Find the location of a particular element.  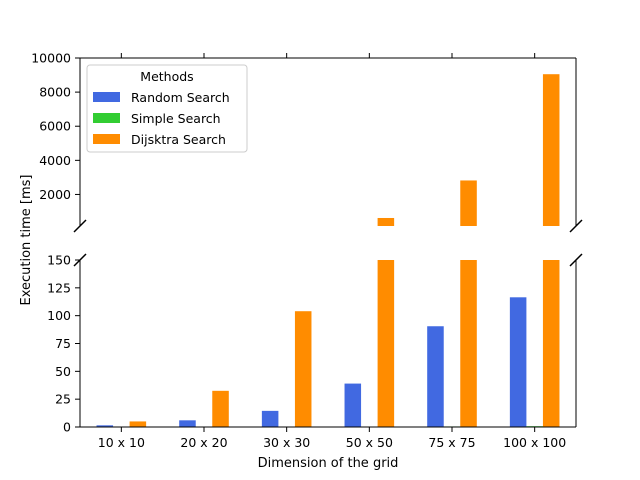

x-tick-label: 10 x 10 is located at coordinates (121, 442).